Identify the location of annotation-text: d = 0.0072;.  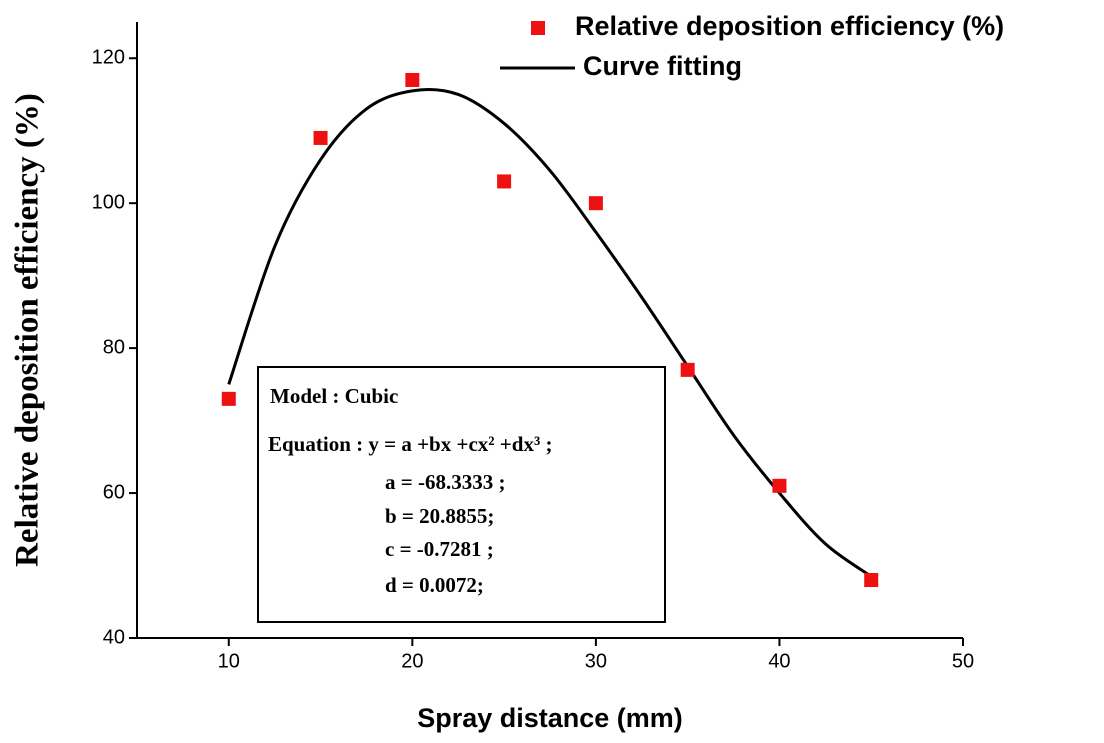
(434, 585).